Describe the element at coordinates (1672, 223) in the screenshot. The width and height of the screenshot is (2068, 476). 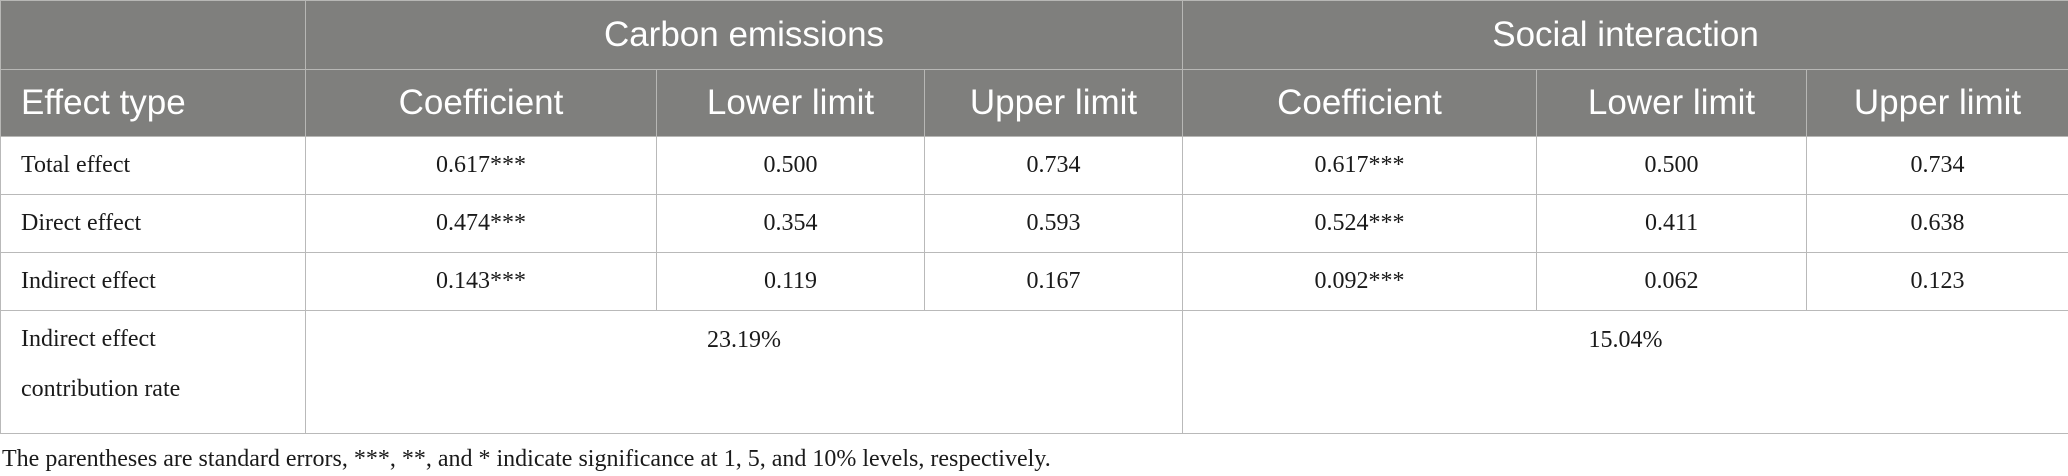
I see `table-cell: 0.411` at that location.